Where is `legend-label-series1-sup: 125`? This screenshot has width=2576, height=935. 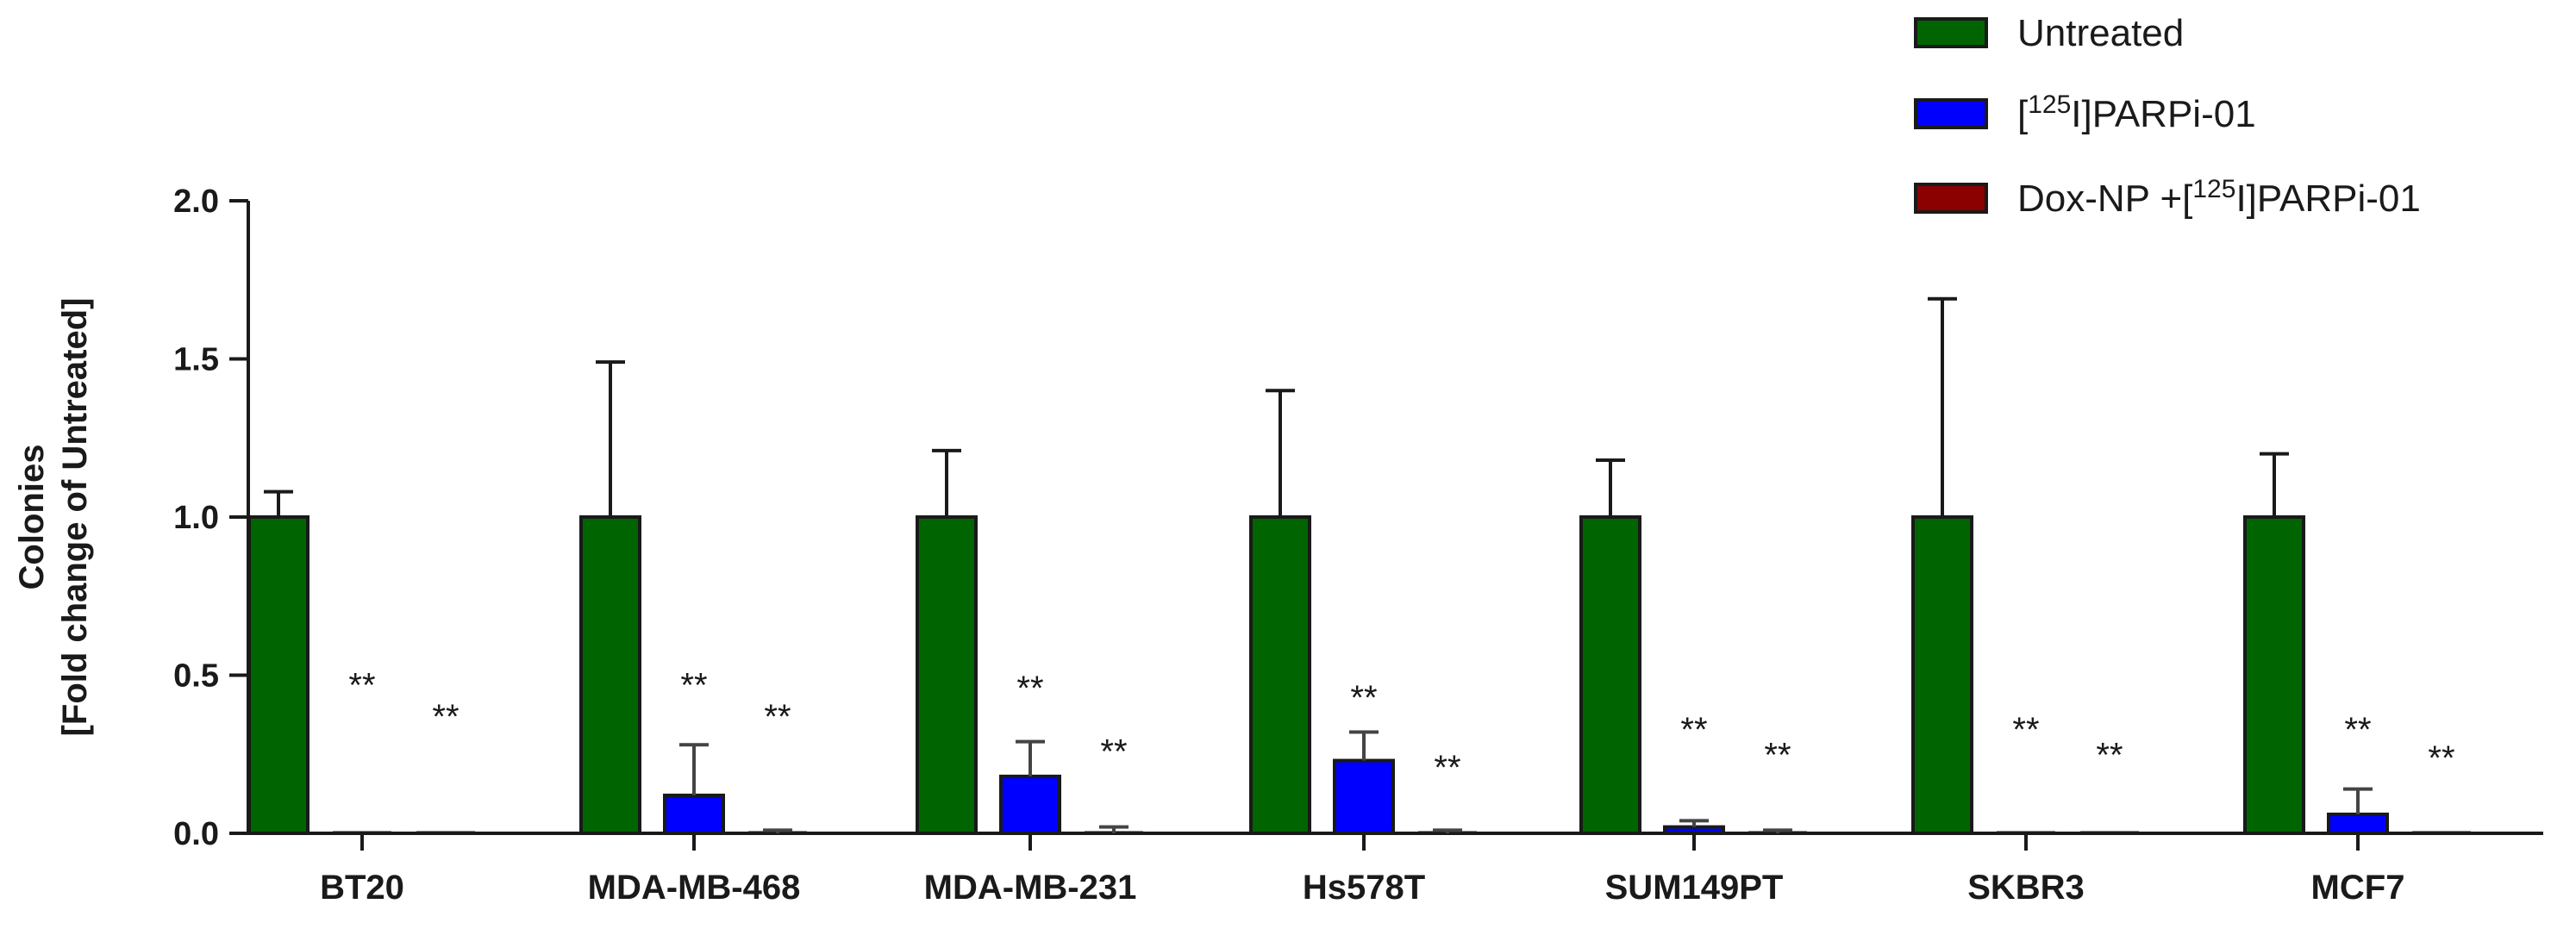
legend-label-series1-sup: 125 is located at coordinates (2049, 104).